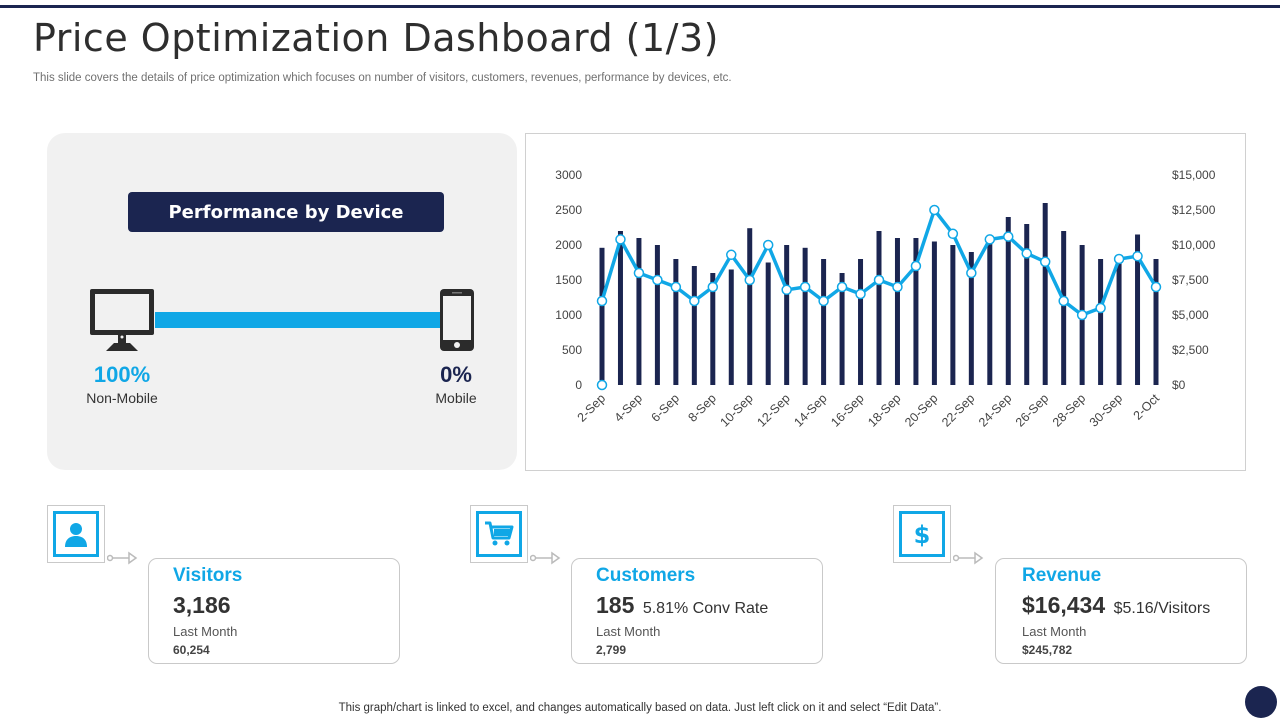 The image size is (1280, 720). I want to click on line-point-3-Sep, so click(620, 239).